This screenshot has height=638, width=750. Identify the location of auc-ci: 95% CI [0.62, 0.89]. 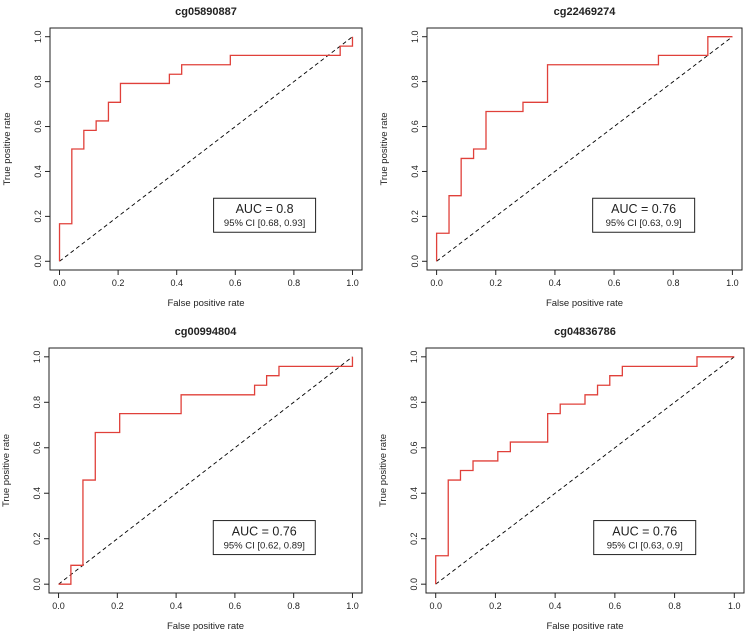
(264, 546).